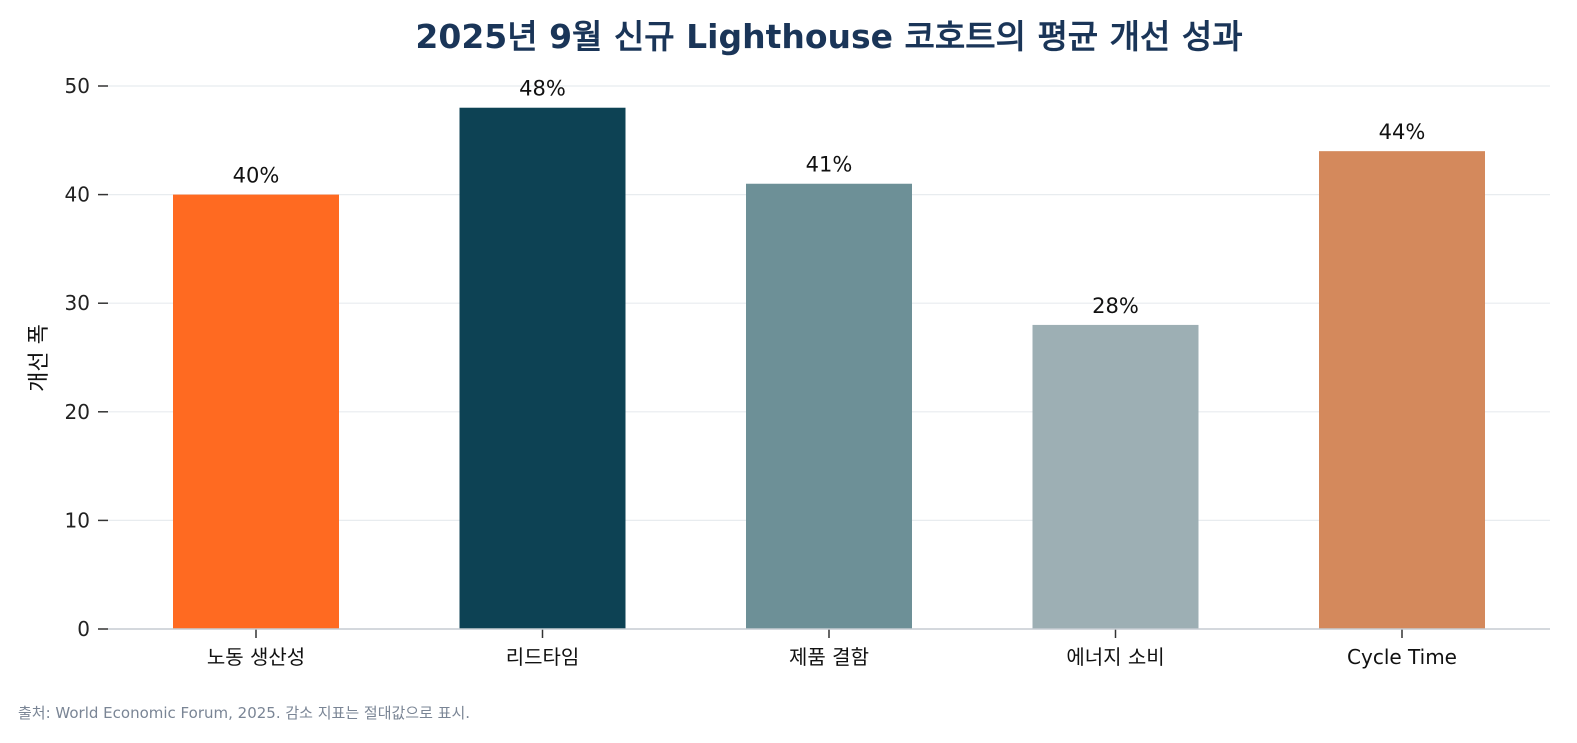  What do you see at coordinates (86, 357) in the screenshot?
I see `y-axis: 0 10 20 30 40 50` at bounding box center [86, 357].